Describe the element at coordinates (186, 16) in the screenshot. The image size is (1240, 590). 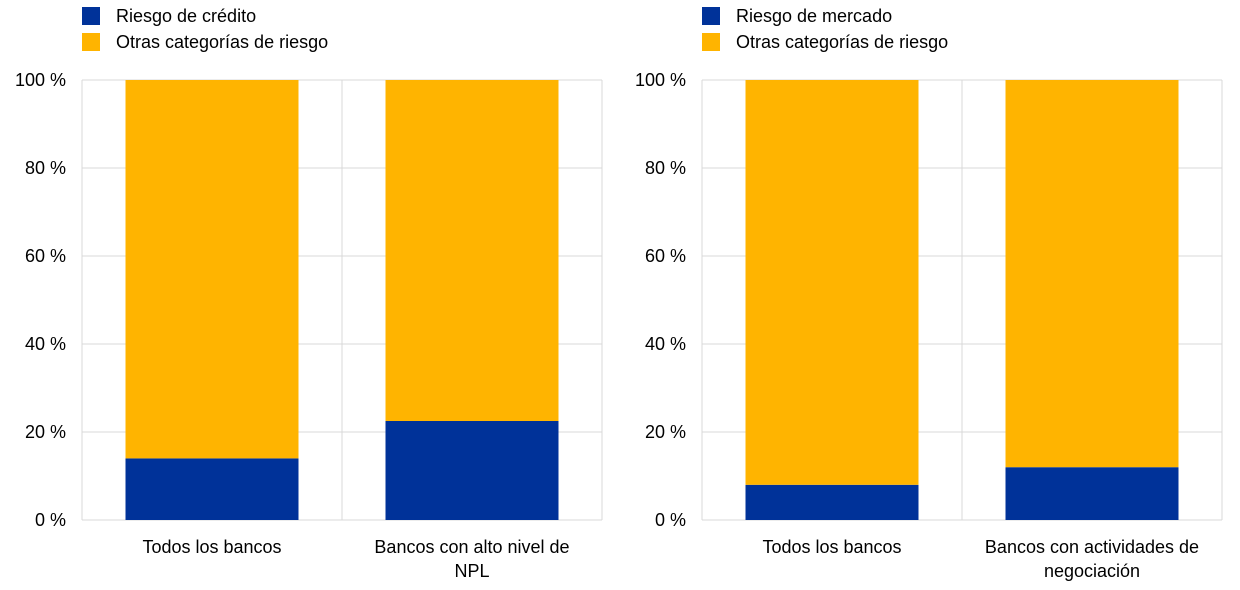
I see `legend-label: Riesgo de crédito` at that location.